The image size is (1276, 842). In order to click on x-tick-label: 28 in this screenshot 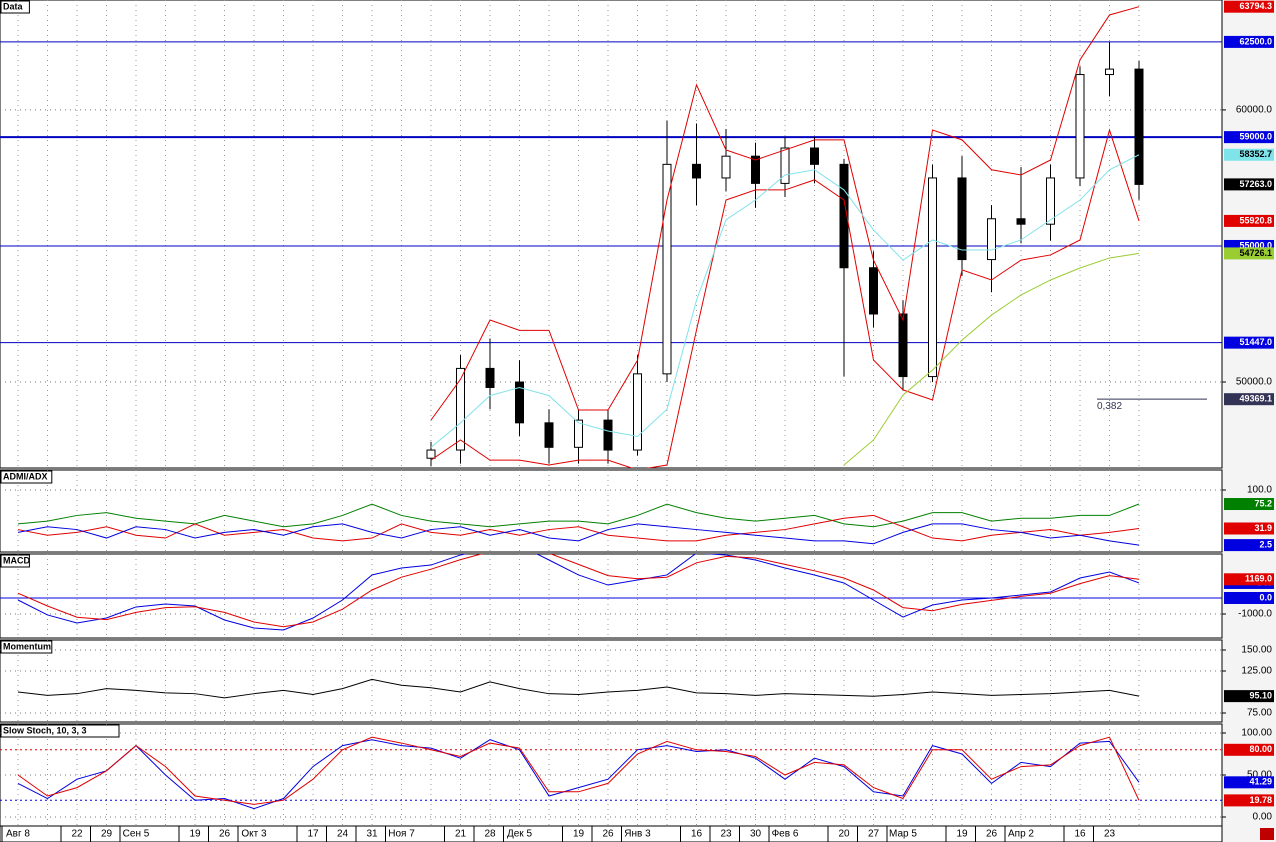, I will do `click(490, 834)`.